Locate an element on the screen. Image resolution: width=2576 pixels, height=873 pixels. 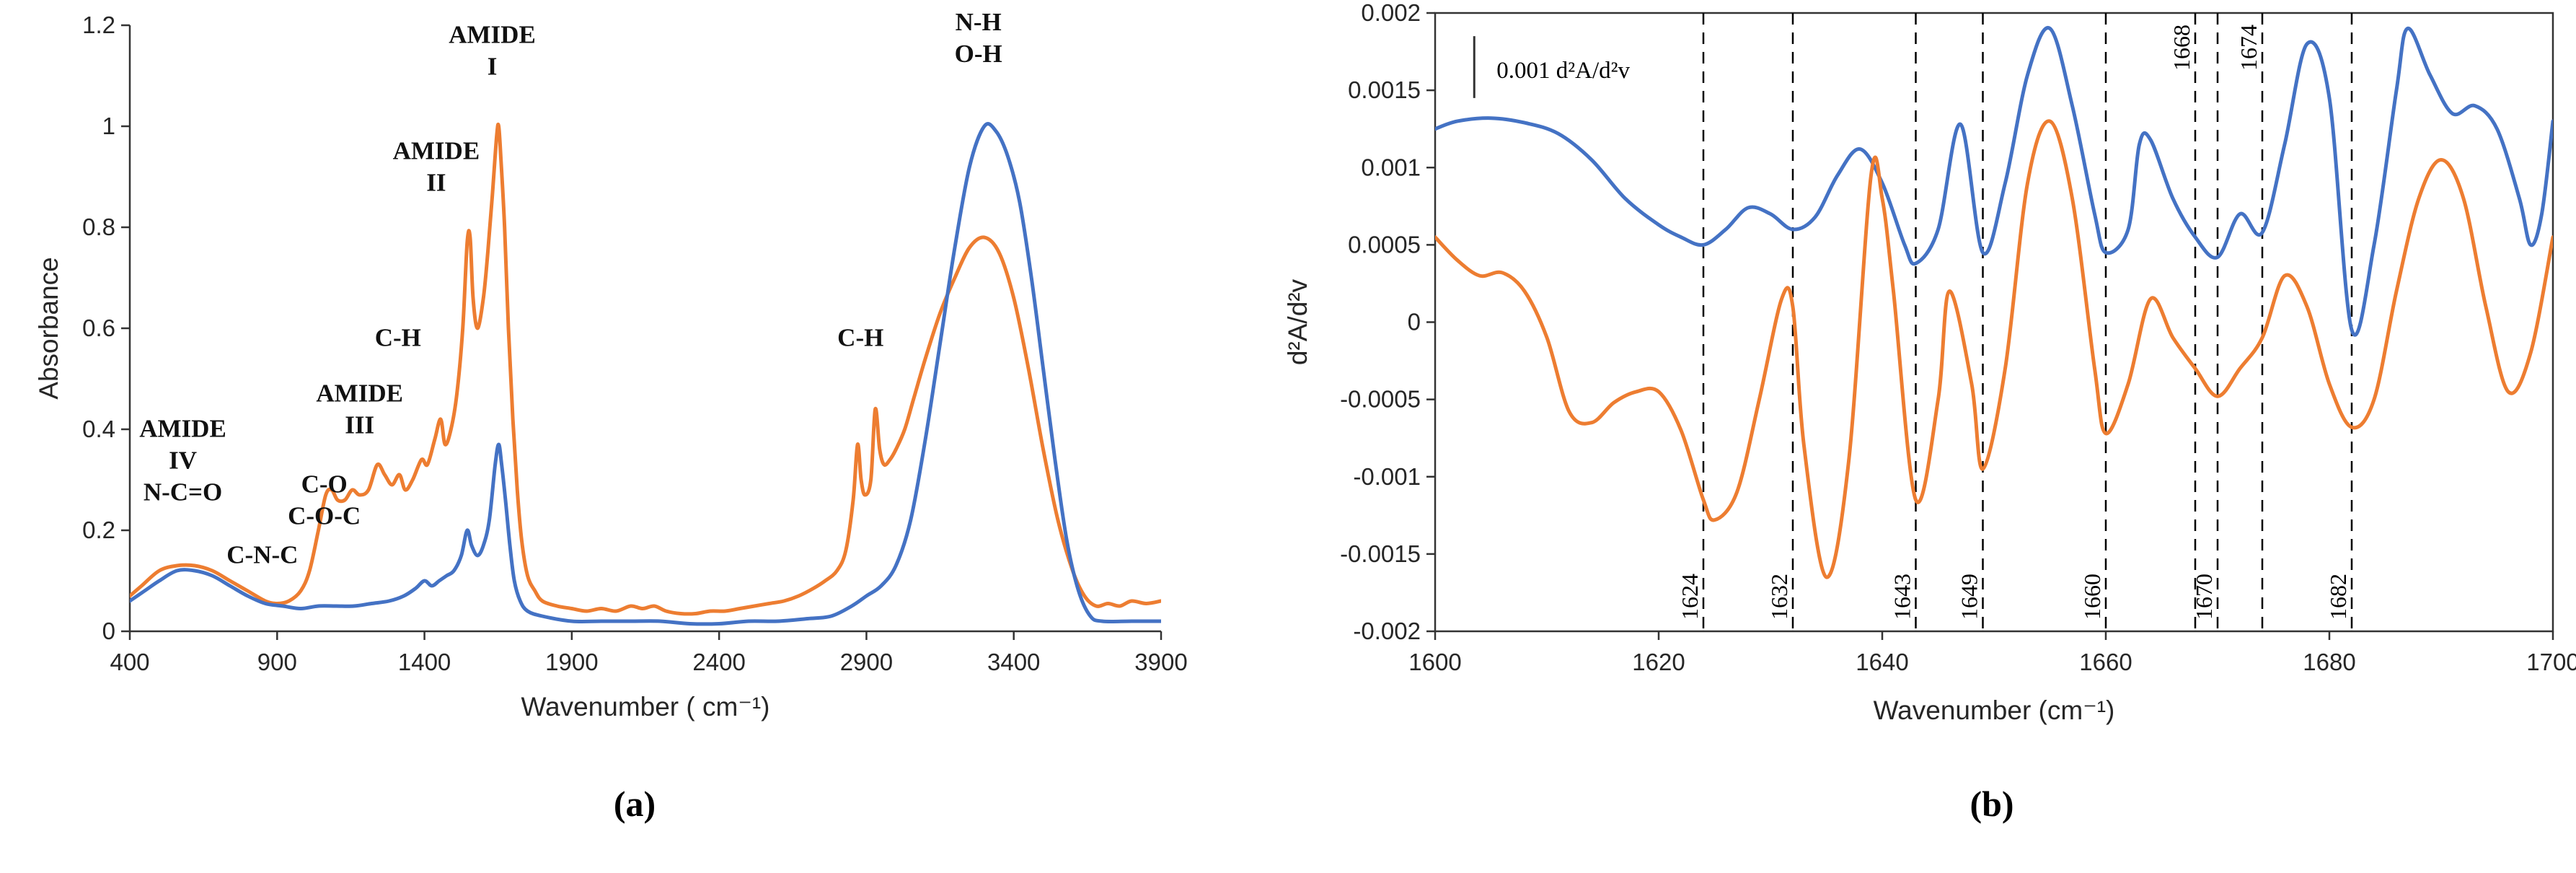
band-label-1632: 1632 is located at coordinates (1779, 597).